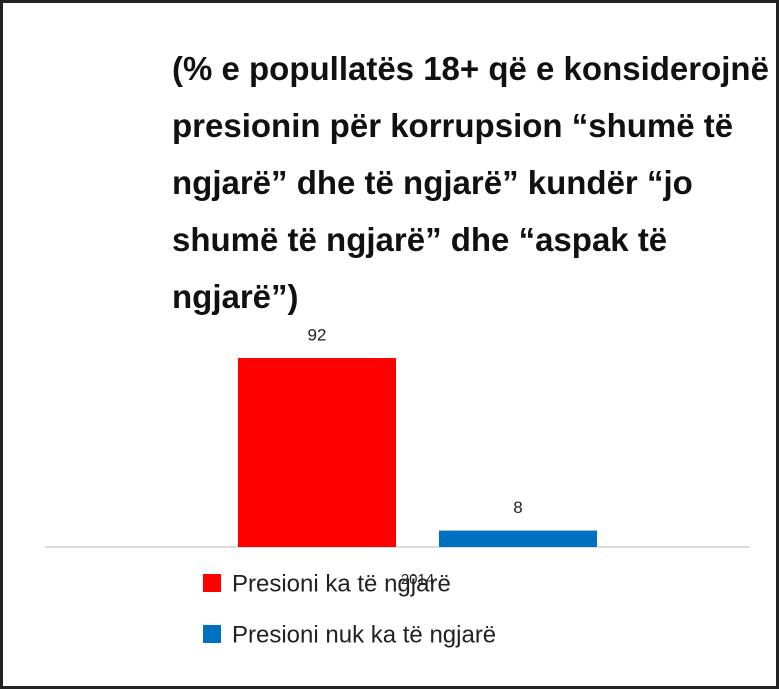 This screenshot has height=689, width=779. I want to click on data-label: 8, so click(517, 507).